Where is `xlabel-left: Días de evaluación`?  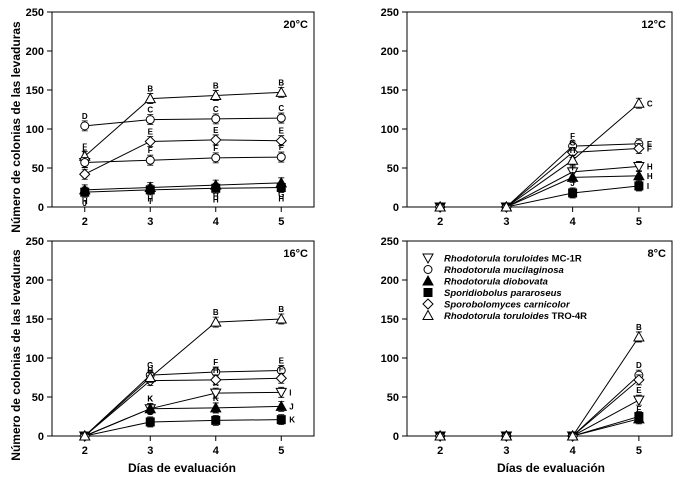 xlabel-left: Días de evaluación is located at coordinates (182, 468).